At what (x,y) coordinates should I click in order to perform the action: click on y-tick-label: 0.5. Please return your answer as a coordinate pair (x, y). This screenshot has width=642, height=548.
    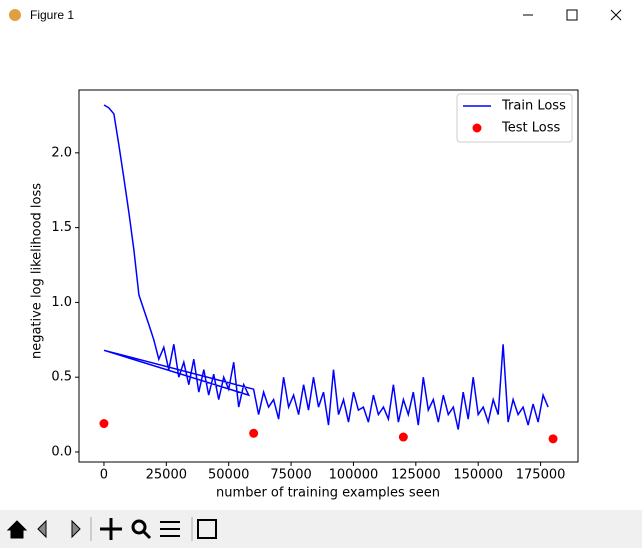
    Looking at the image, I should click on (61, 377).